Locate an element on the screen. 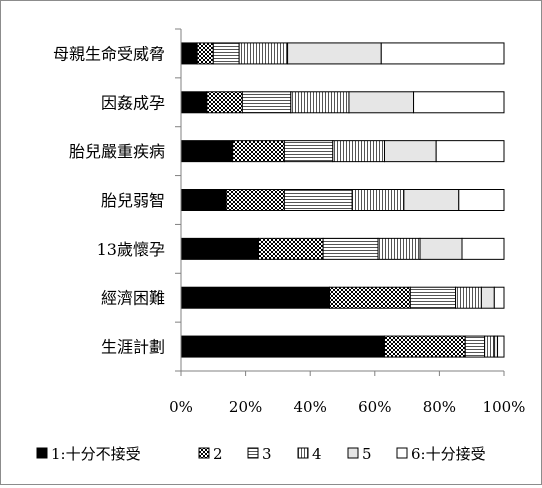  x-tick-label: 0% is located at coordinates (181, 407).